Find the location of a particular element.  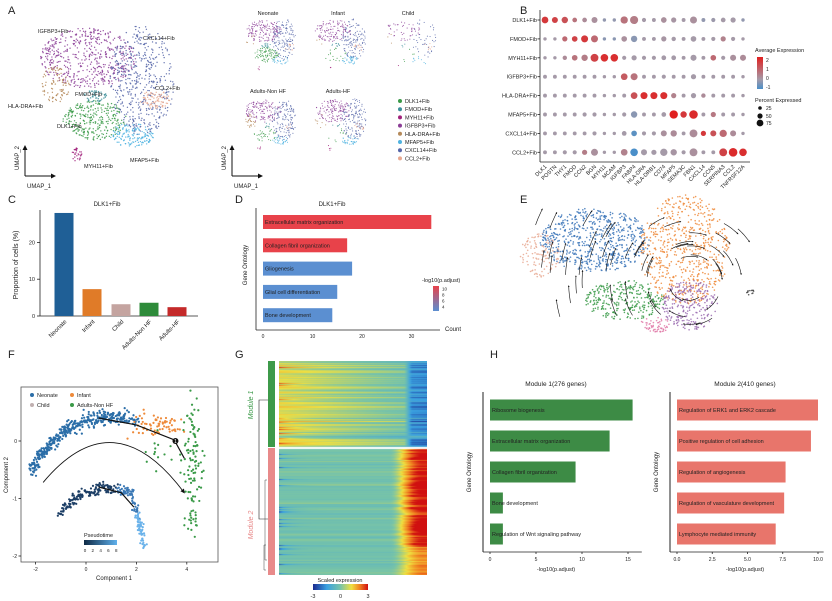

y-tick-label: 20 is located at coordinates (32, 243).